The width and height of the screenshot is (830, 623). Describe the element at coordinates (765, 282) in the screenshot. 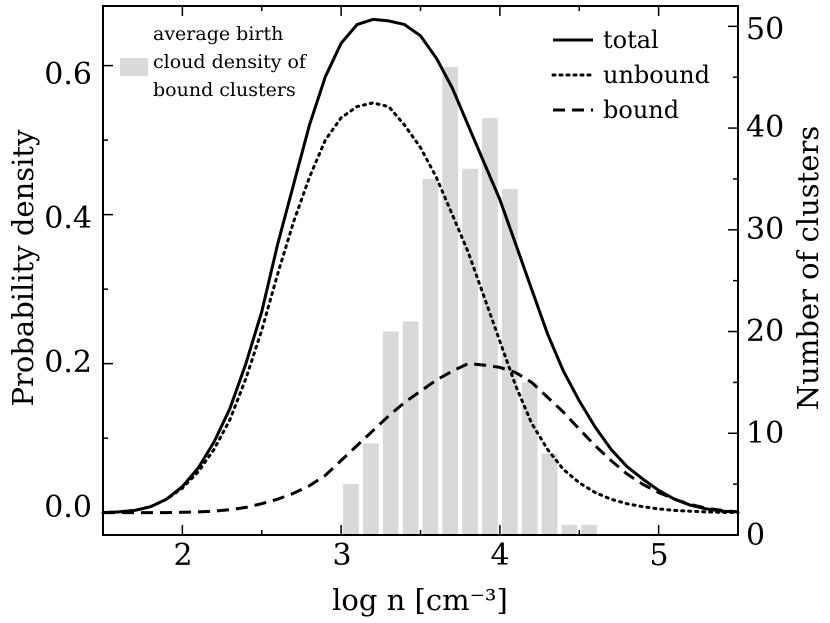

I see `y2-tick-labels: 0 10 20 30 40 50` at that location.